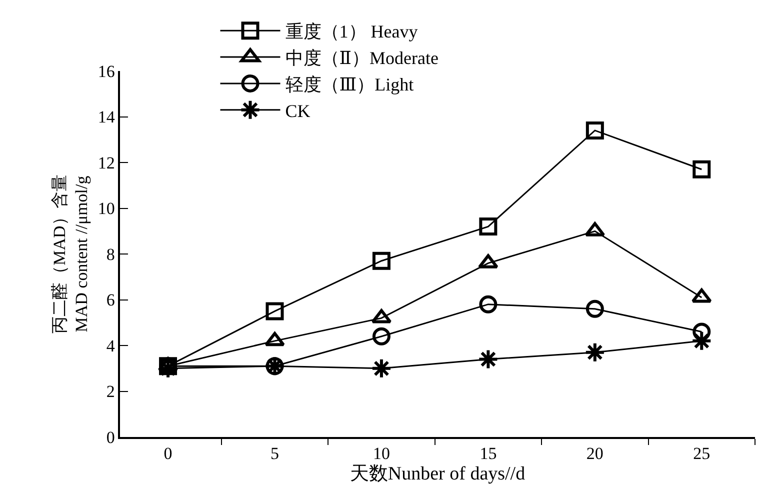 The image size is (768, 491). What do you see at coordinates (107, 117) in the screenshot?
I see `y-tick-label: 14` at bounding box center [107, 117].